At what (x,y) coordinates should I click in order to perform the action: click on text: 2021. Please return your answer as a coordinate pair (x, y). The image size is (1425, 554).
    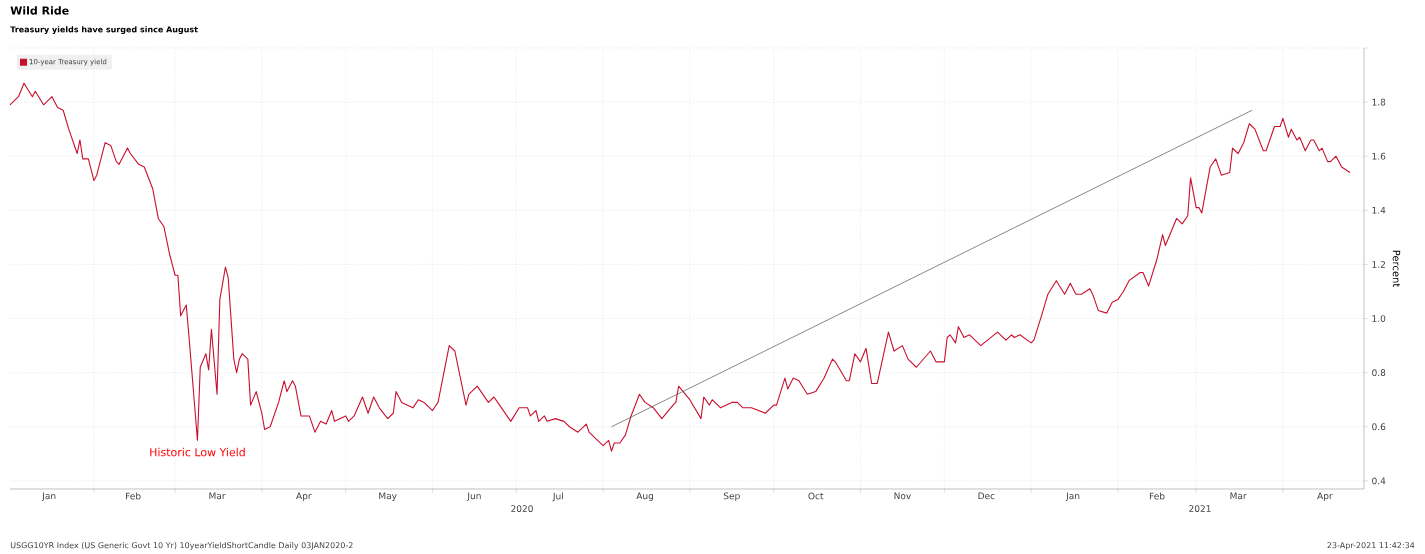
    Looking at the image, I should click on (1200, 508).